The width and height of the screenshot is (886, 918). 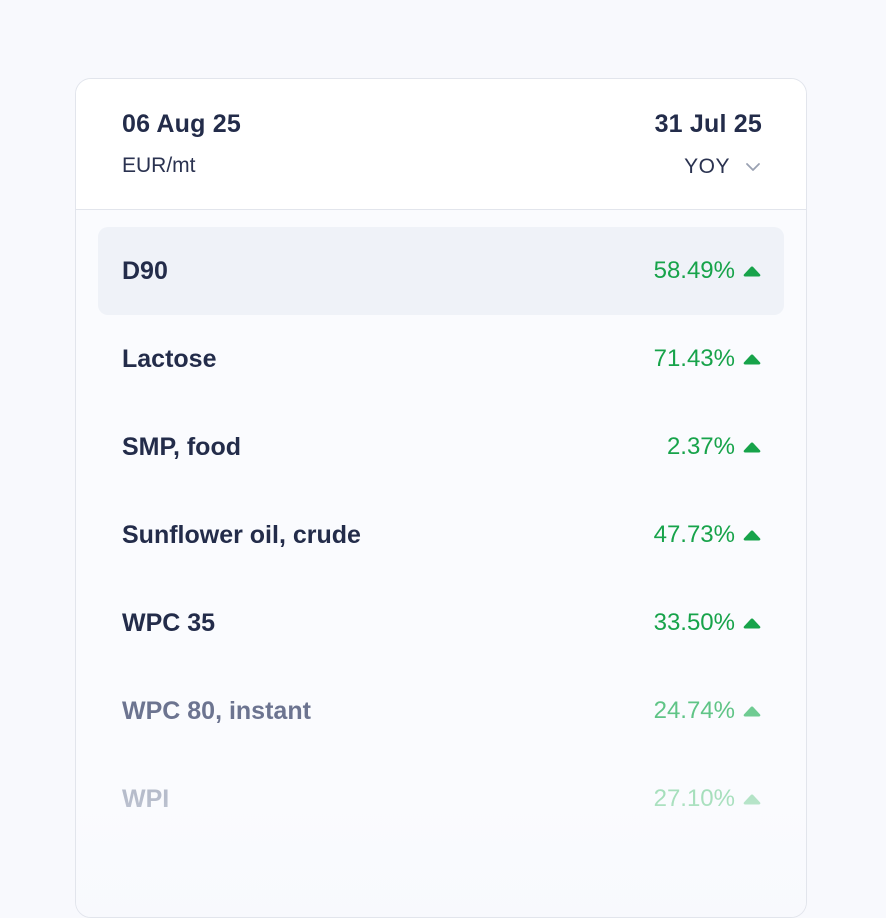 What do you see at coordinates (694, 270) in the screenshot?
I see `change-percent: 58.49%` at bounding box center [694, 270].